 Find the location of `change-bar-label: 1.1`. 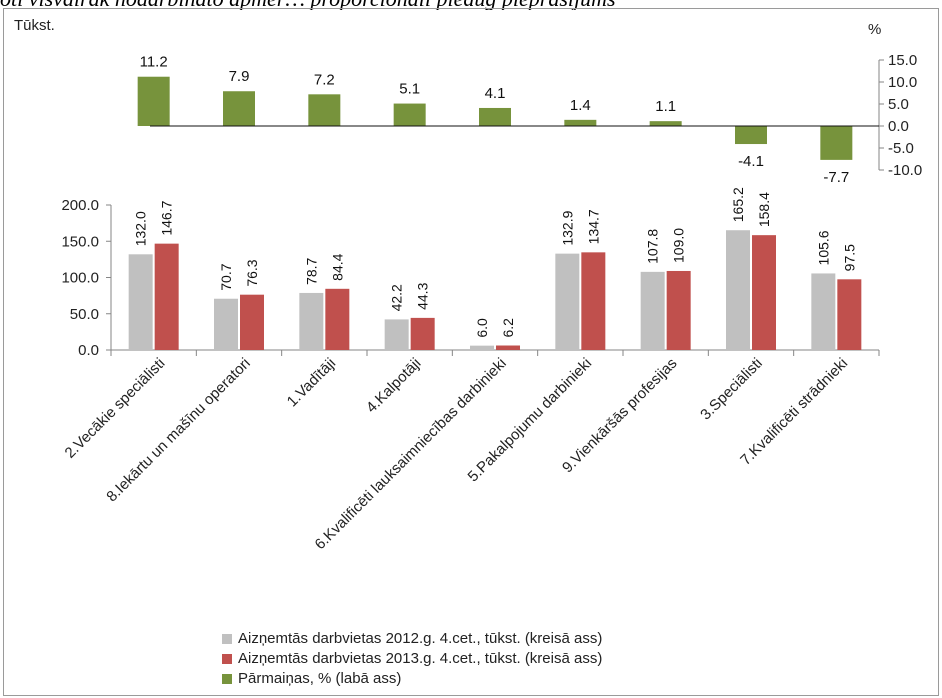

change-bar-label: 1.1 is located at coordinates (665, 106).